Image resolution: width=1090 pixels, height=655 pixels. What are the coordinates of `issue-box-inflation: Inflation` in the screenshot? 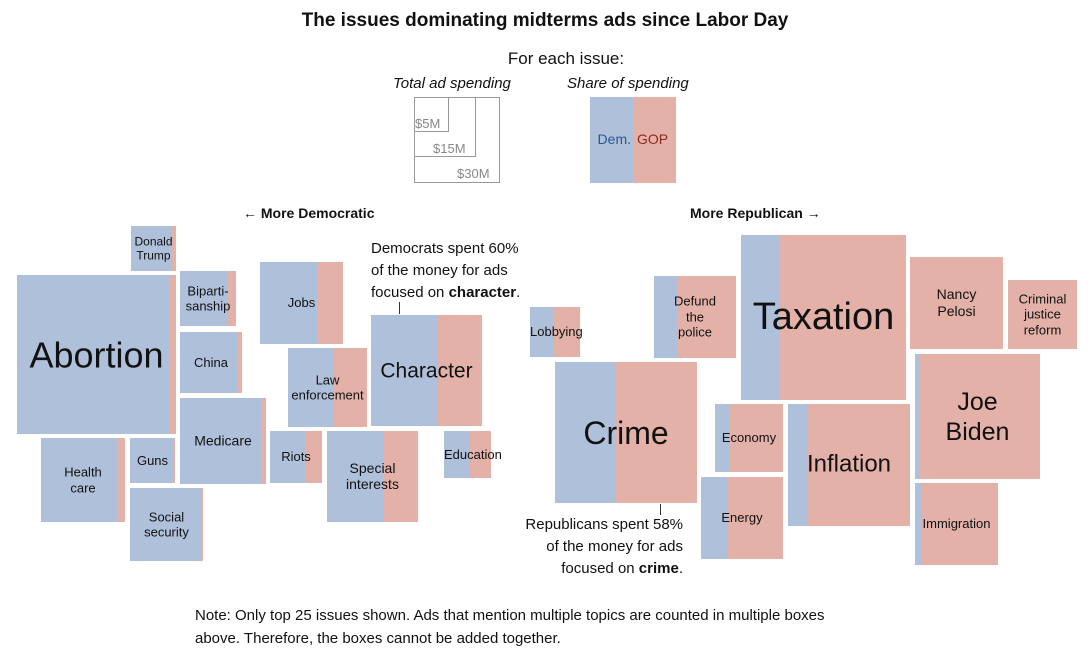 It's located at (849, 465).